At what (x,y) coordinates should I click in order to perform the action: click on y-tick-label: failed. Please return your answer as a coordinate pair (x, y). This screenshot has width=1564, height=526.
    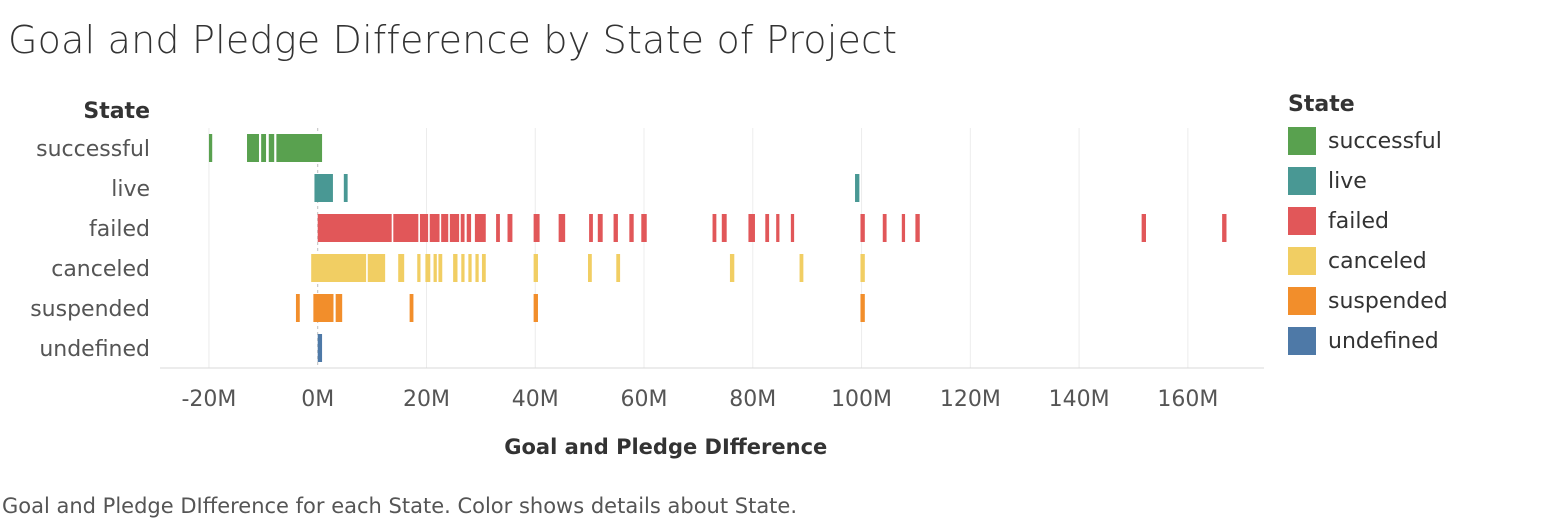
    Looking at the image, I should click on (119, 229).